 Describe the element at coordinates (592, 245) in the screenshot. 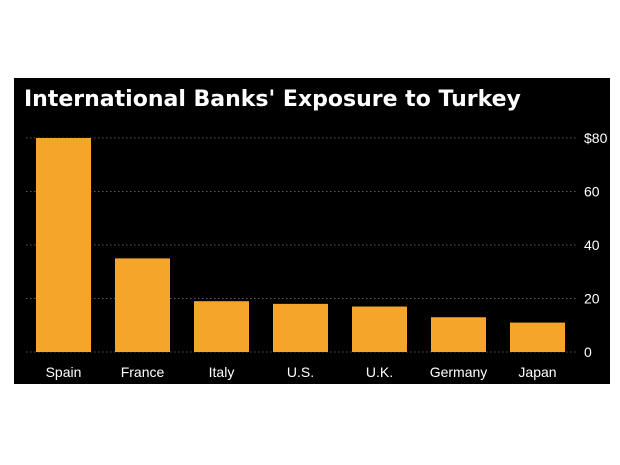

I see `y-tick-label: 40` at that location.